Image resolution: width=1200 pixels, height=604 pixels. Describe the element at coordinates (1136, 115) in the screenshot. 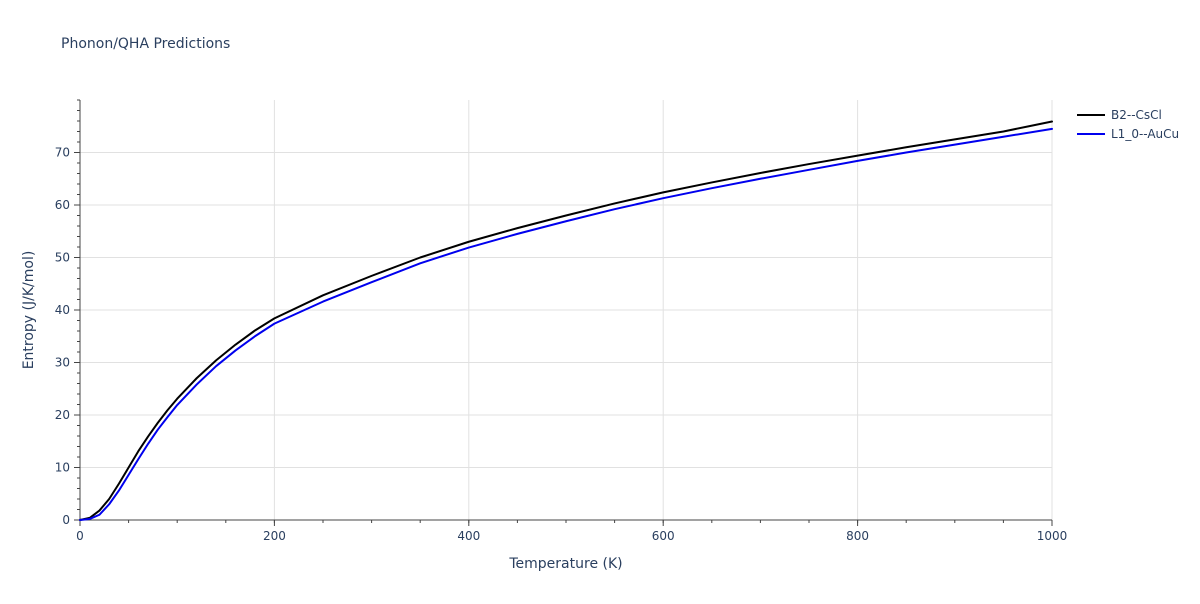

I see `legend-label: B2--CsCl` at that location.